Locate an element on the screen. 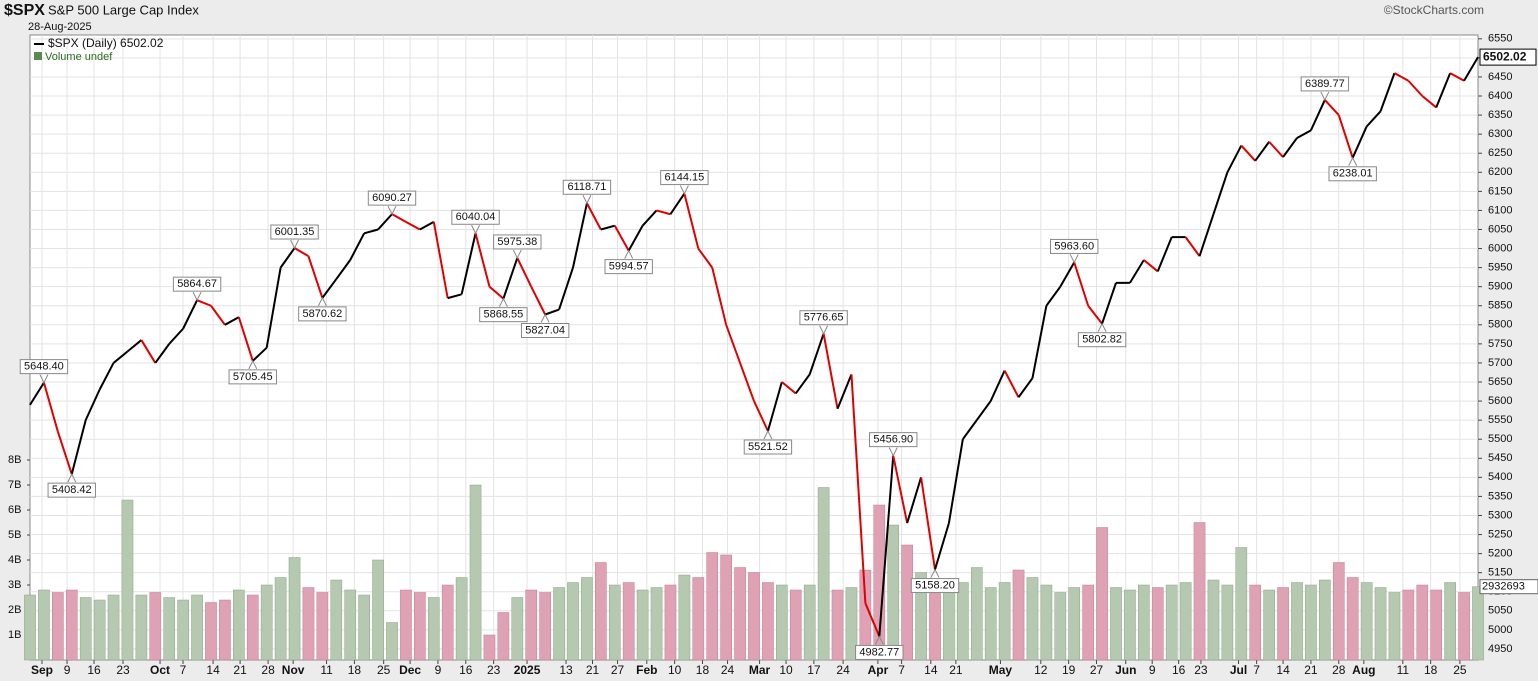  y2-tick-label: 3B is located at coordinates (14, 585).